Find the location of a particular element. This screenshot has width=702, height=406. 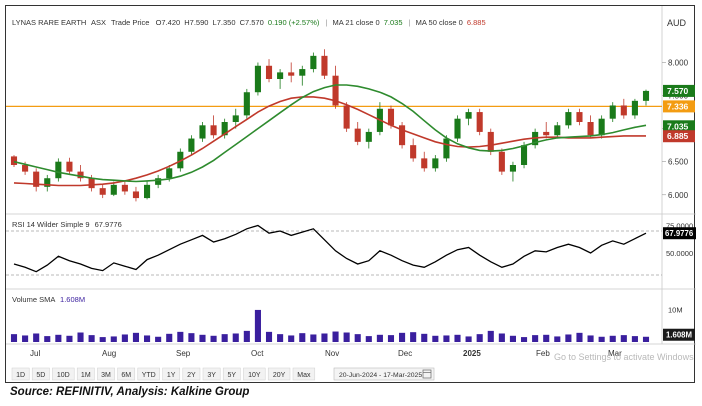

range-button-label: 20Y is located at coordinates (279, 375).